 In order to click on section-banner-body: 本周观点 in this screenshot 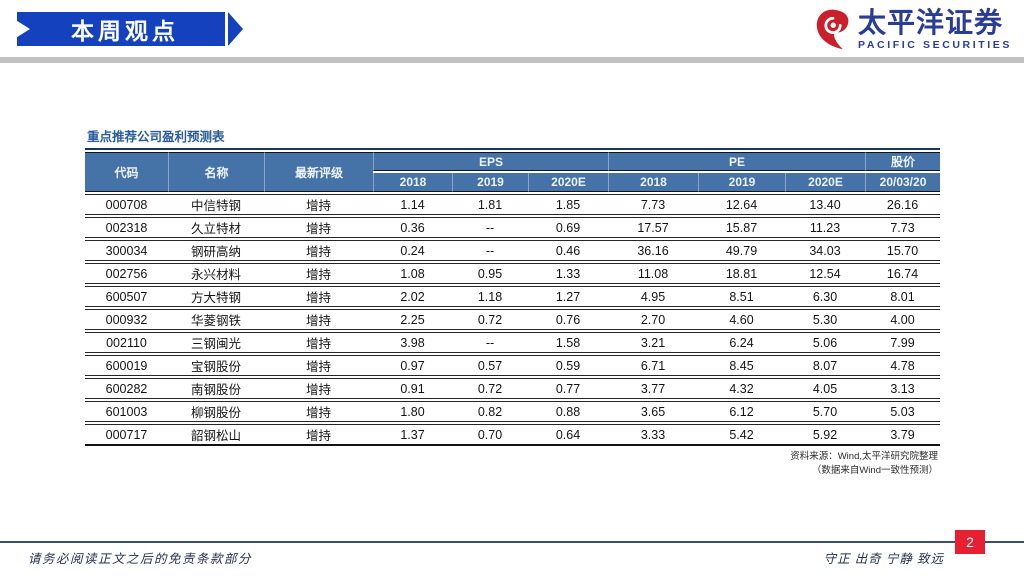, I will do `click(121, 29)`.